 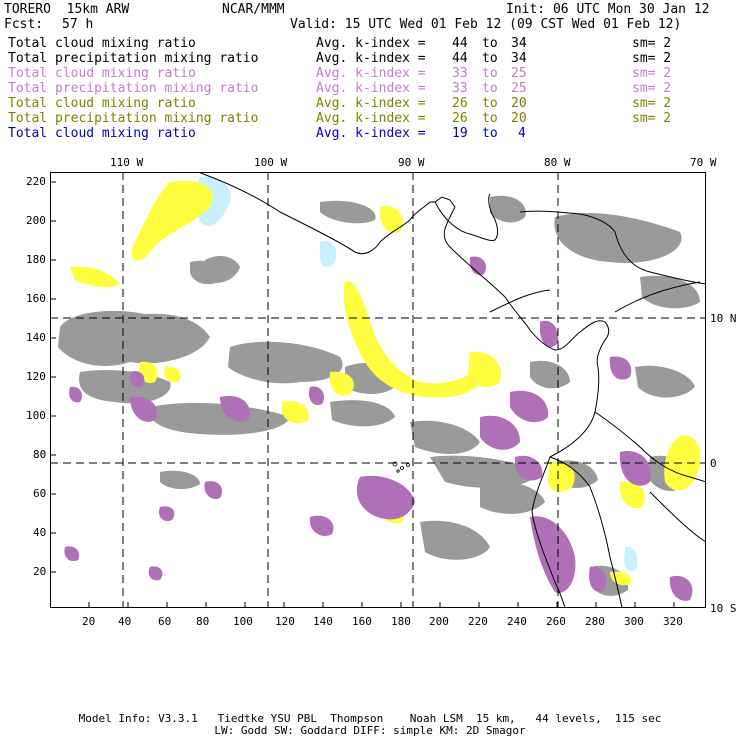 What do you see at coordinates (401, 621) in the screenshot?
I see `x-tick-label: 180` at bounding box center [401, 621].